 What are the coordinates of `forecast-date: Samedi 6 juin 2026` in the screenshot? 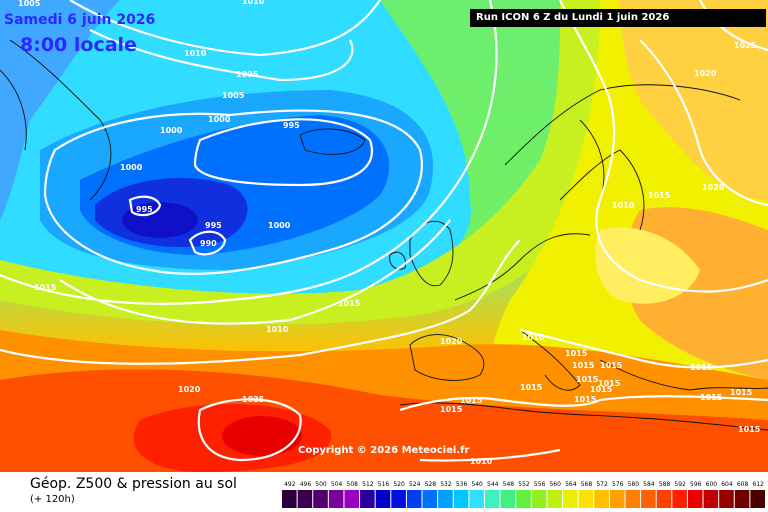 It's located at (80, 20).